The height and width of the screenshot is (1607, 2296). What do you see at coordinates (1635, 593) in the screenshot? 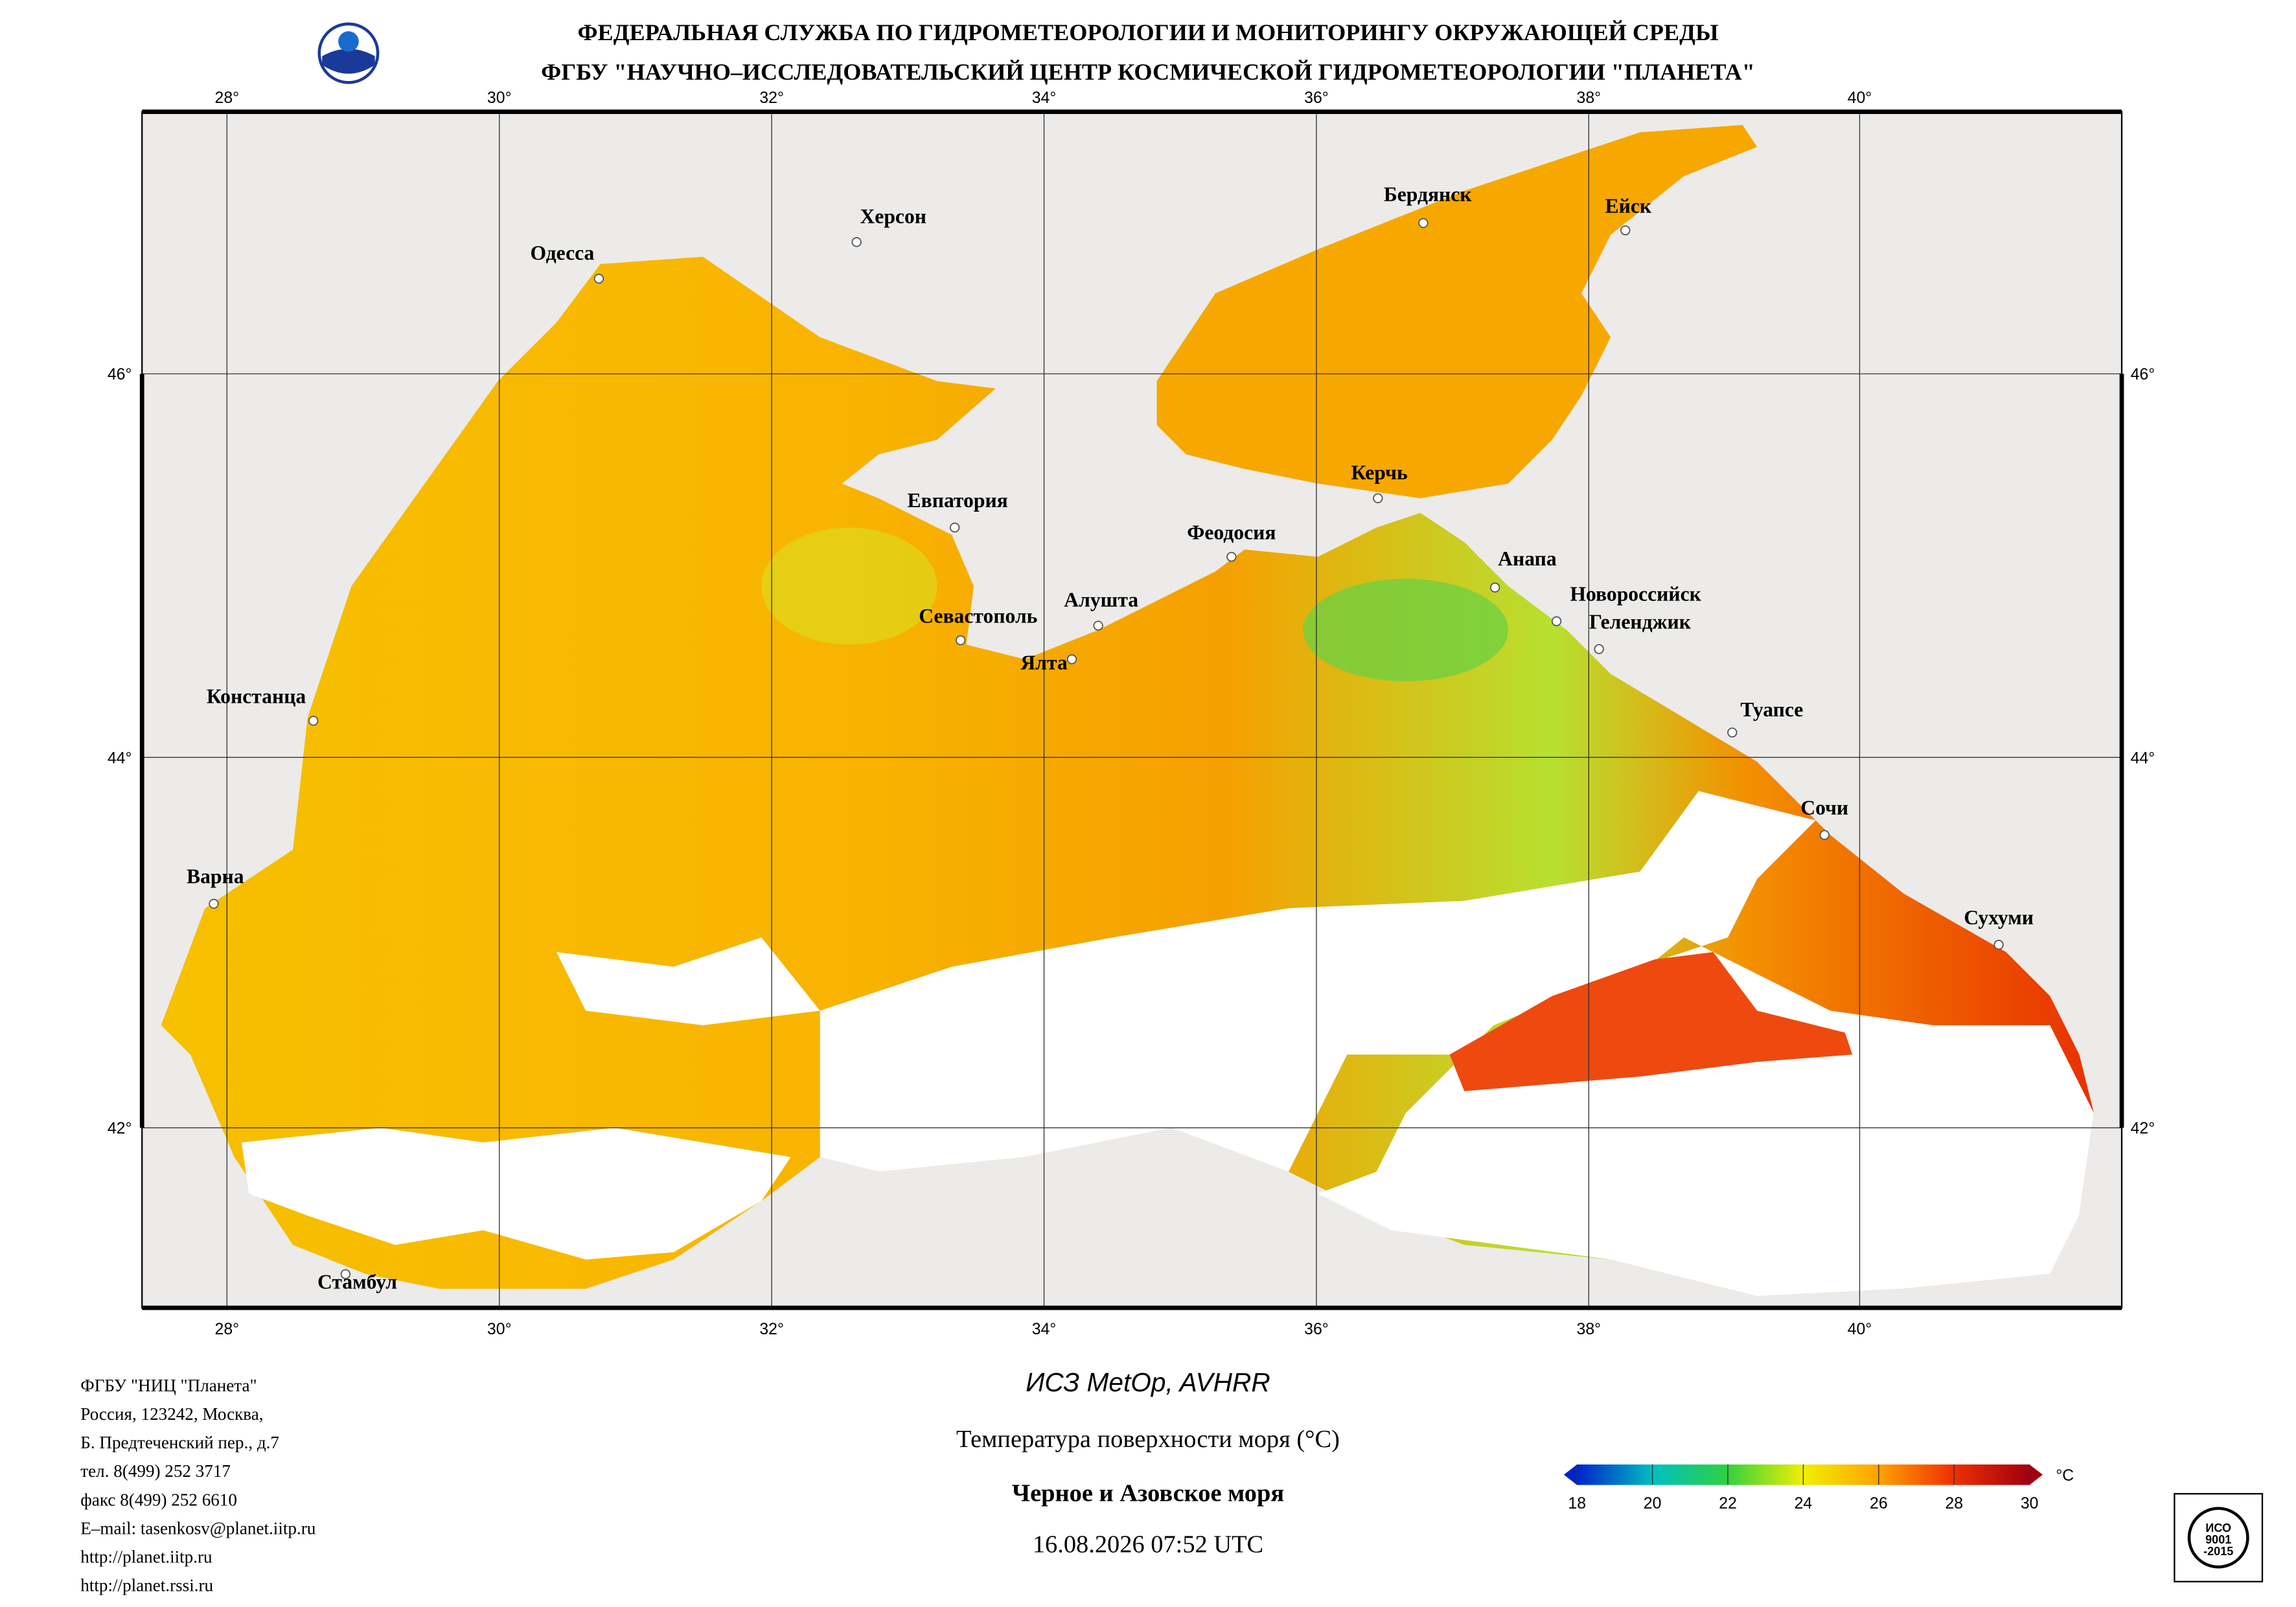
I see `city-label: Новороссийск` at bounding box center [1635, 593].